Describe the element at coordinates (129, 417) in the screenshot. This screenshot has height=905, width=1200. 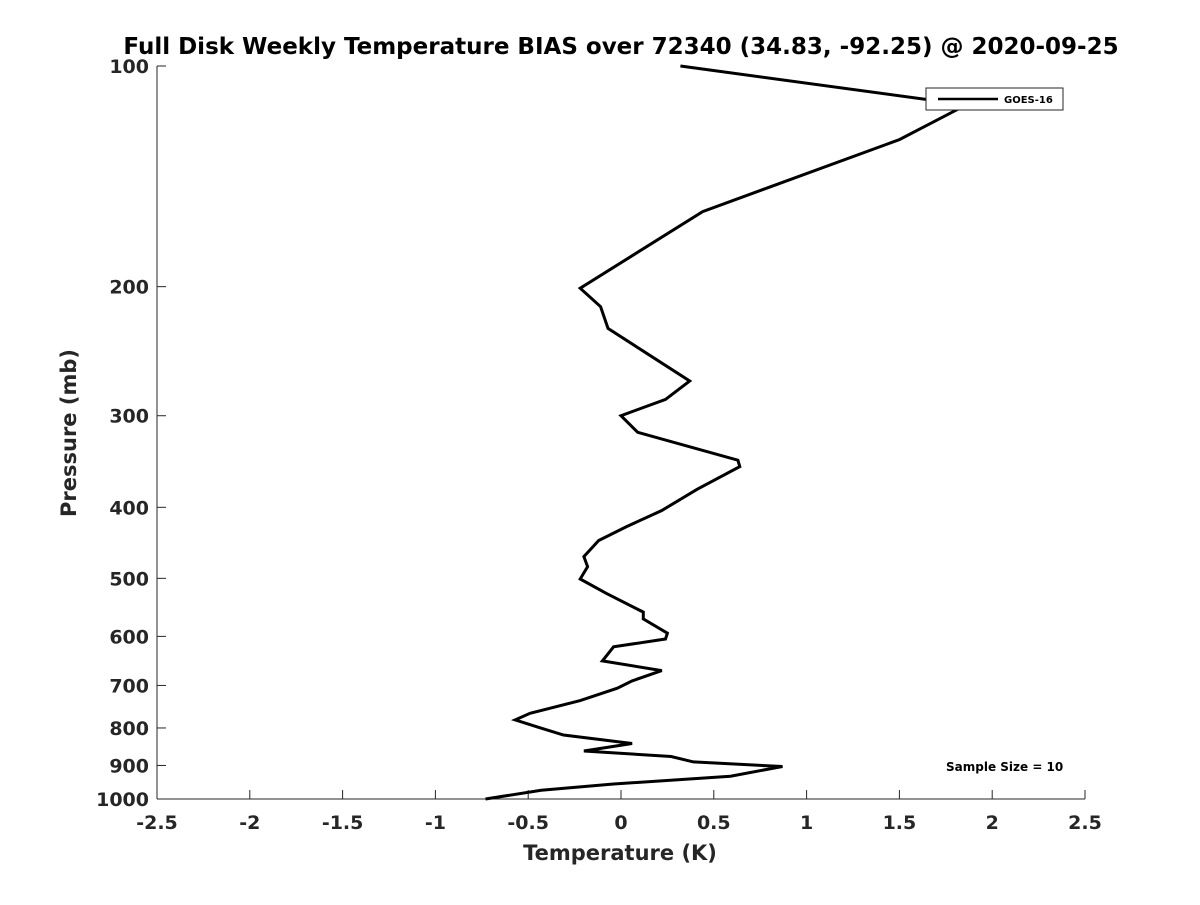
I see `y-tick-label: 300` at that location.